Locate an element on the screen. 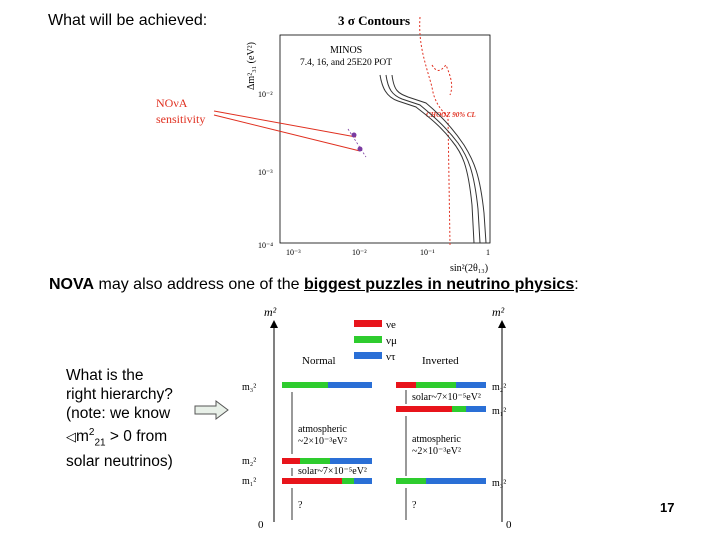 The height and width of the screenshot is (540, 720). inverted-label: Inverted is located at coordinates (440, 361).